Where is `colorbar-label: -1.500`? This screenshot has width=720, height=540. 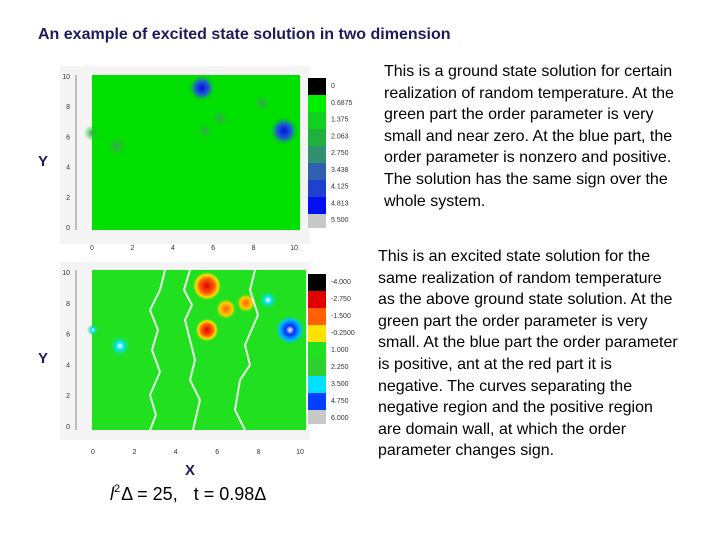 colorbar-label: -1.500 is located at coordinates (341, 316).